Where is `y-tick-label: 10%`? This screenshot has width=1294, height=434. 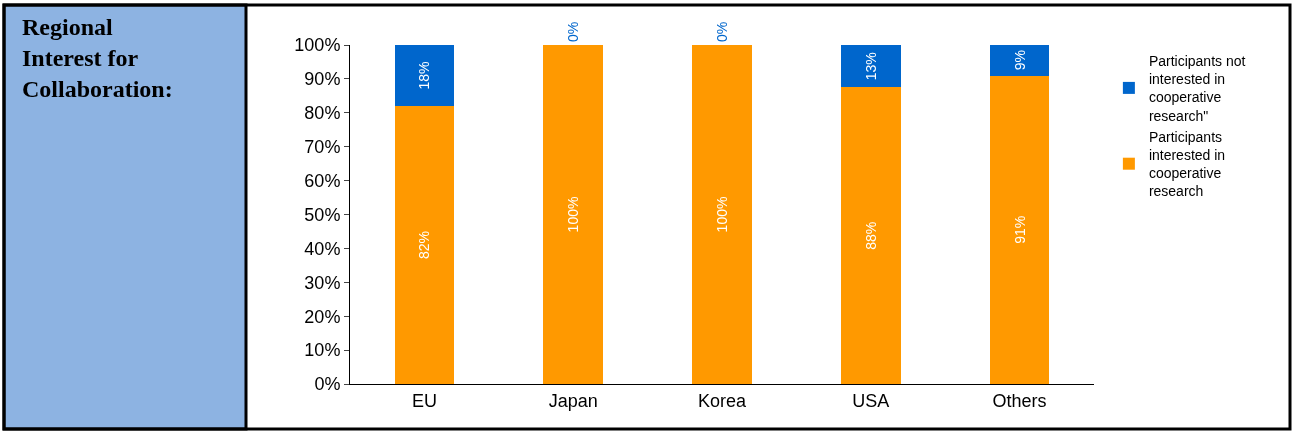
y-tick-label: 10% is located at coordinates (322, 350).